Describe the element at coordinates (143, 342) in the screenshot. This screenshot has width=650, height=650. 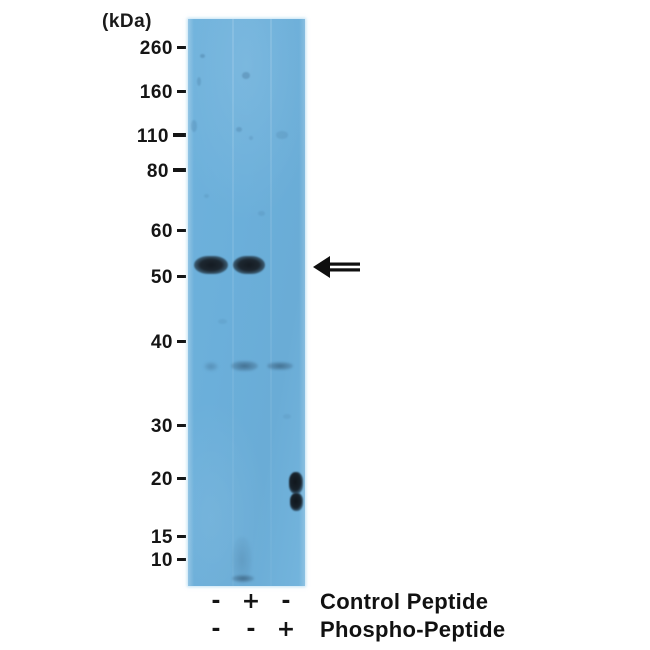
I see `marker-40: 40` at that location.